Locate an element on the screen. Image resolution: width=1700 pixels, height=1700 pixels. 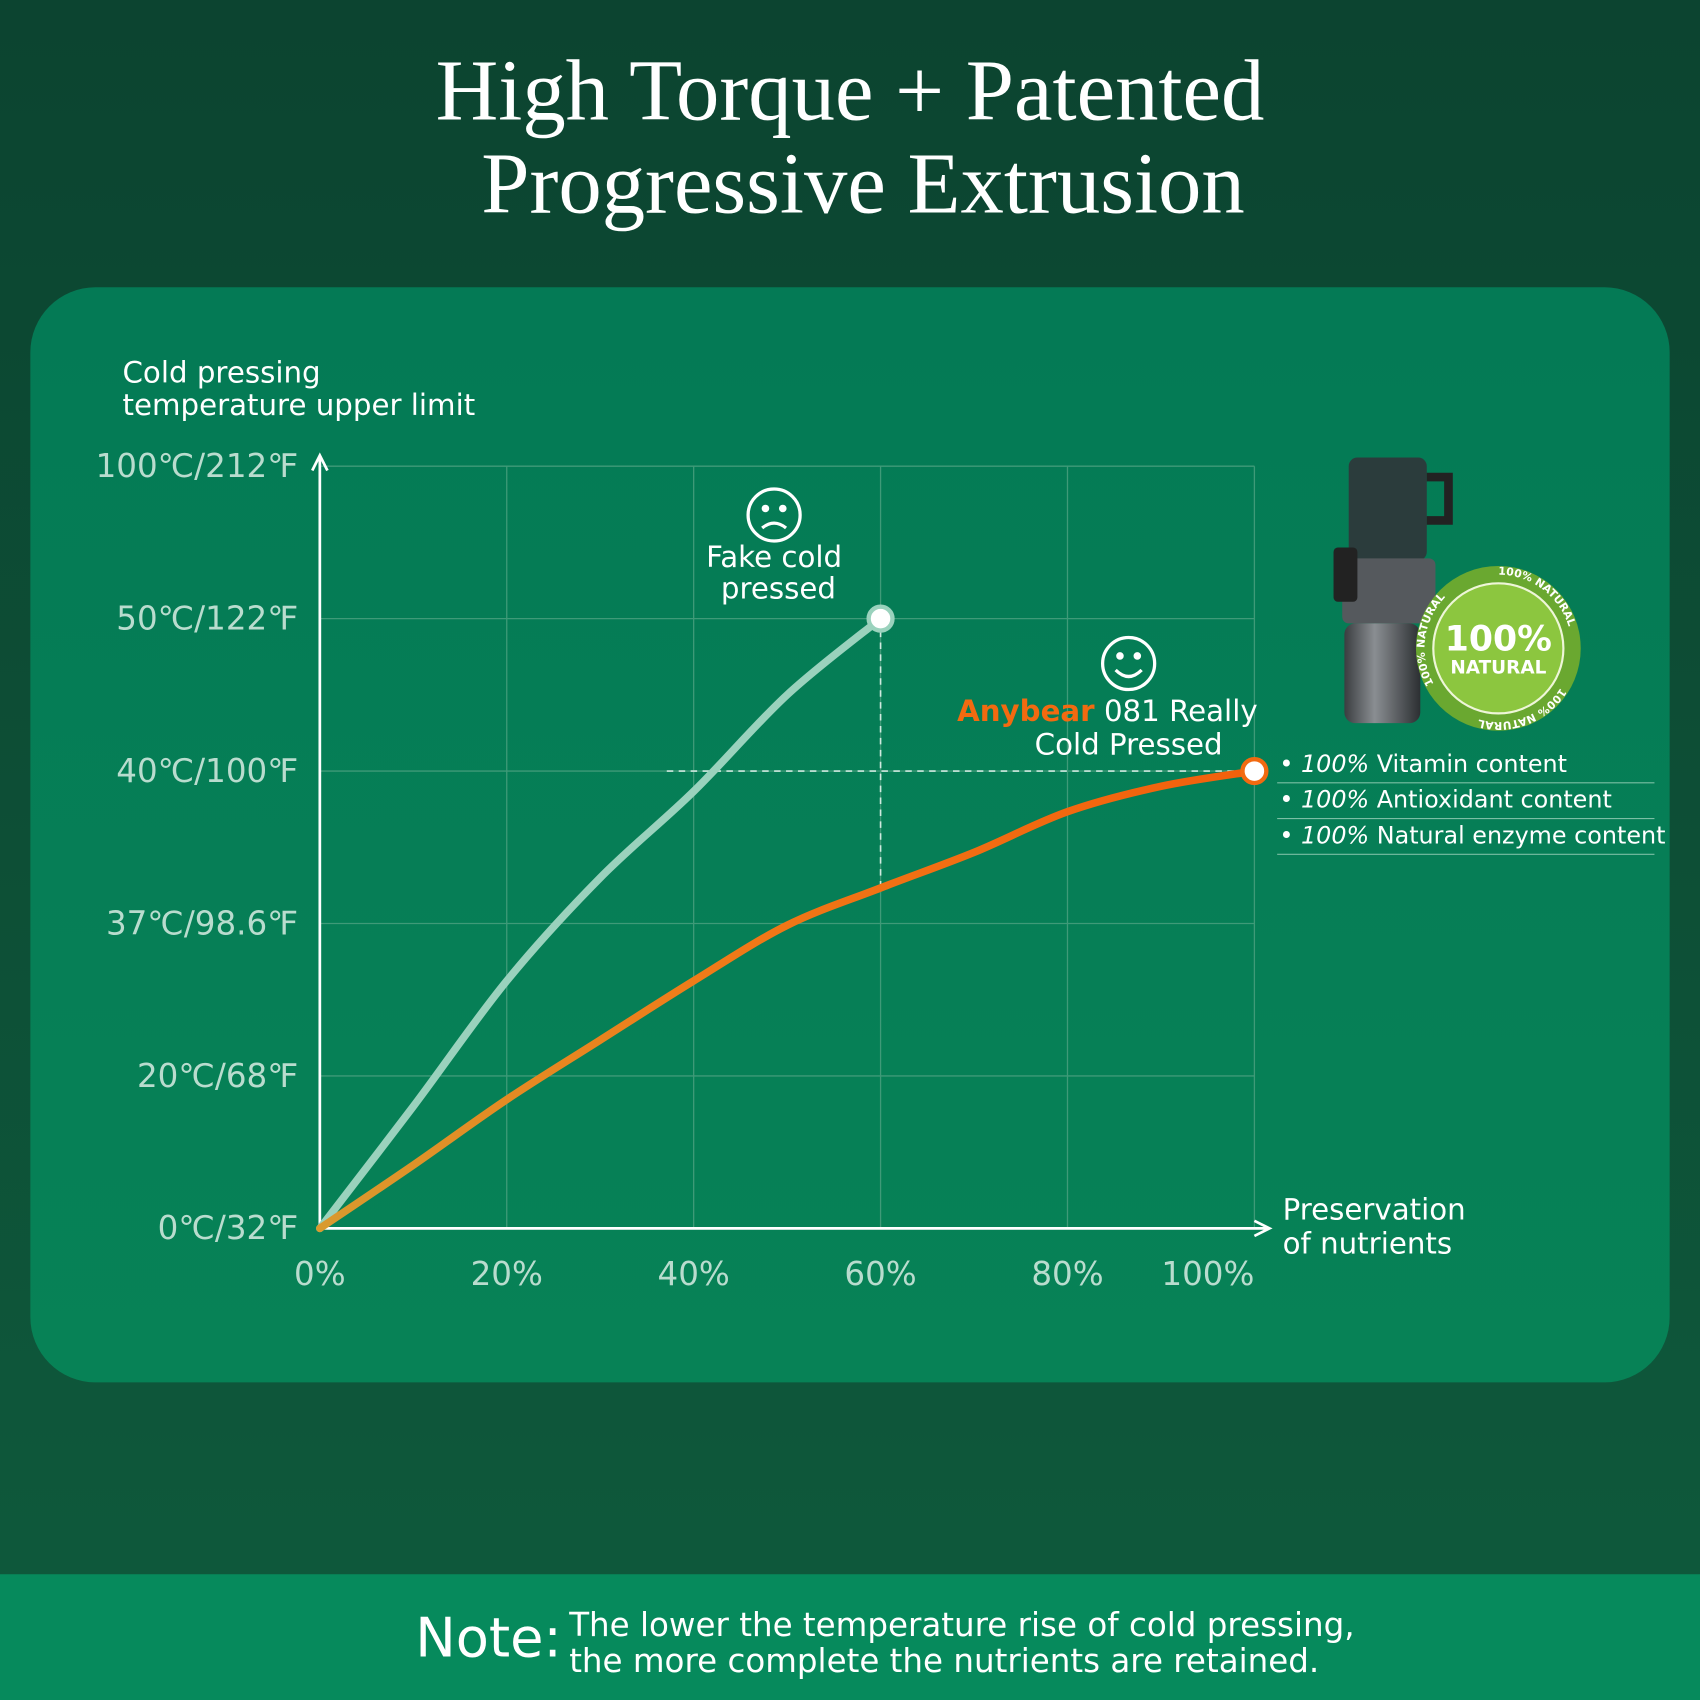
x-tick-label: 20% is located at coordinates (507, 1274).